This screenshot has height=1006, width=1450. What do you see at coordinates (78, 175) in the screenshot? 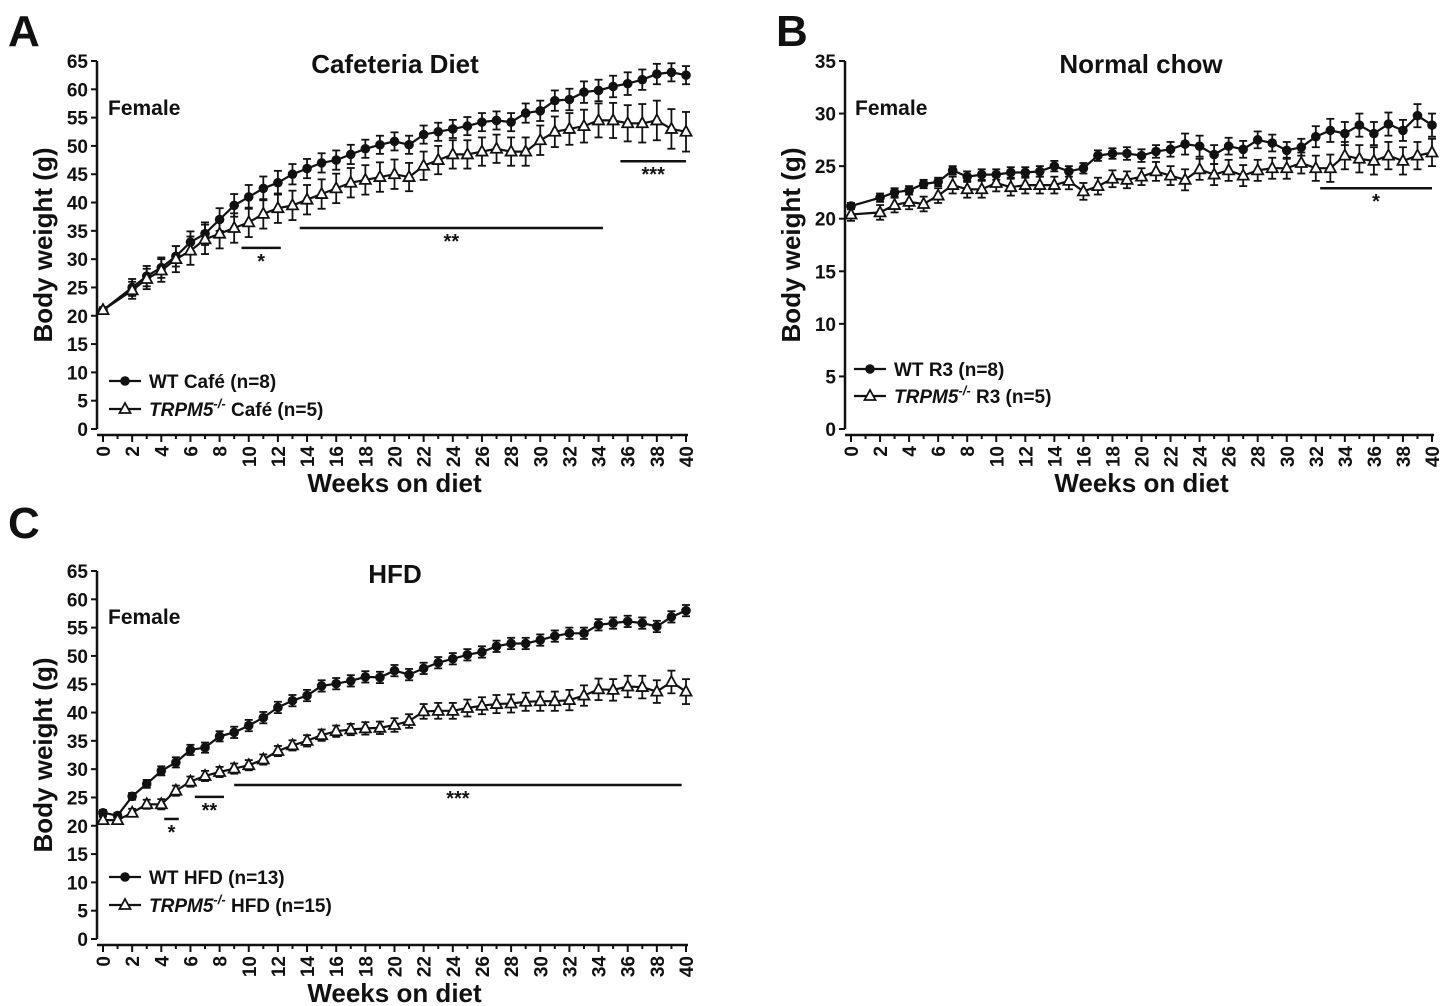
I see `y-tick-label: 45` at bounding box center [78, 175].